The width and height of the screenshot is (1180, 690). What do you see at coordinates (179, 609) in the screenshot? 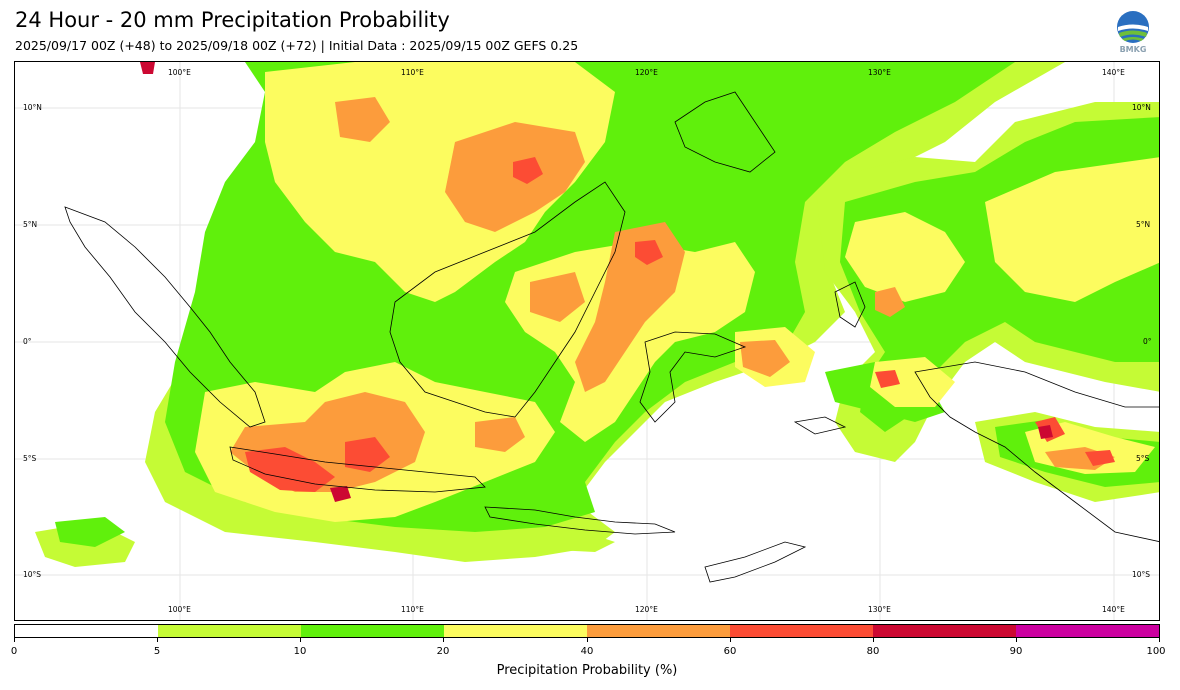
I see `lon-label-bottom-100e: 100°E` at bounding box center [179, 609].